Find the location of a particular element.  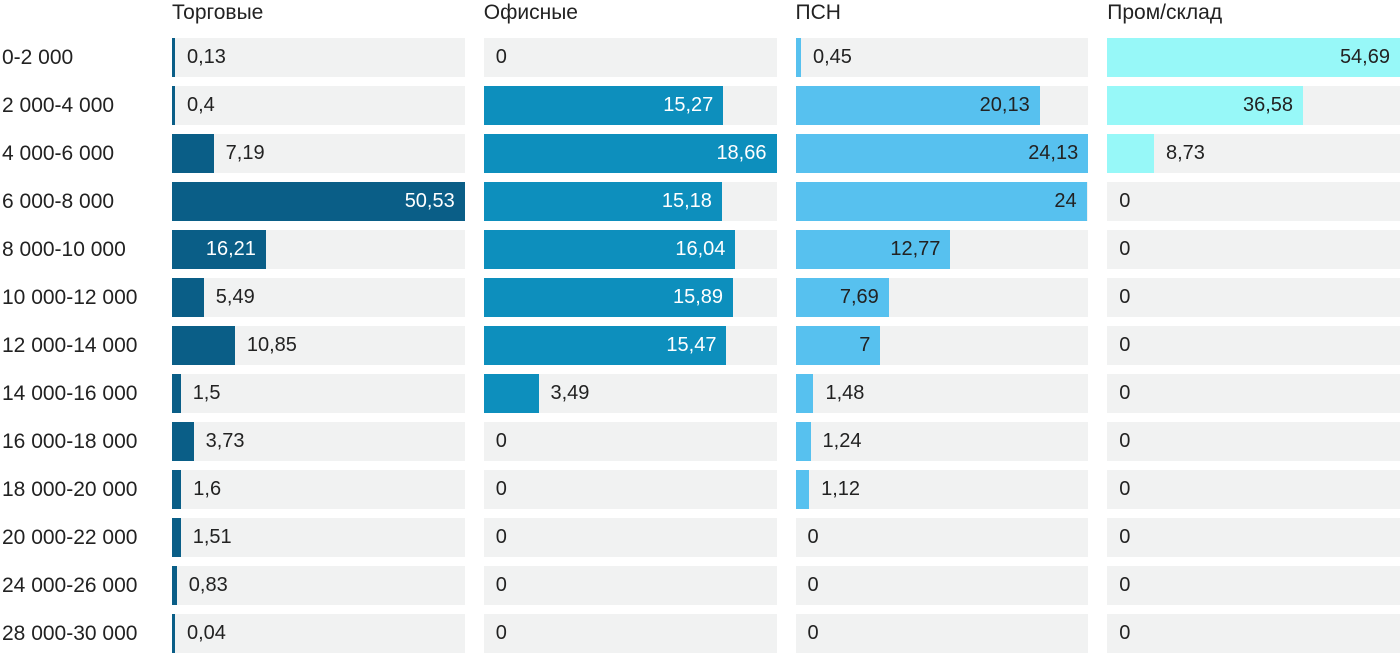

bar-track: 15,89 is located at coordinates (630, 297).